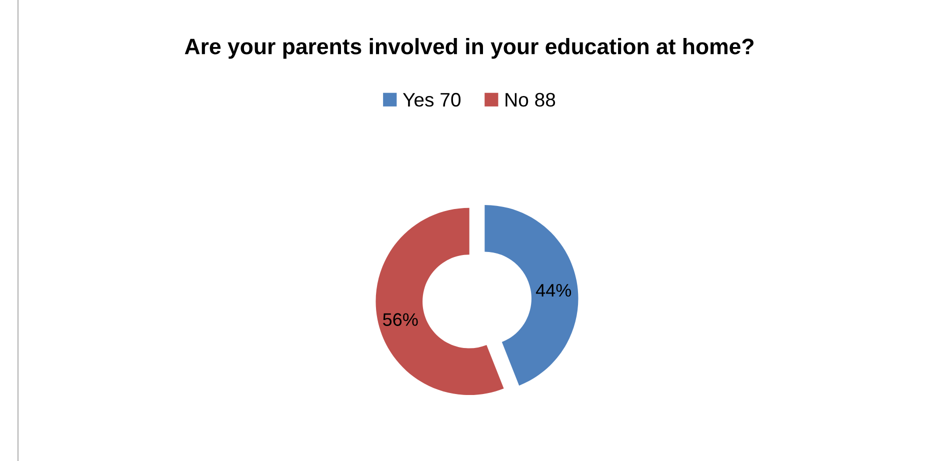  I want to click on data-label: 56%, so click(400, 319).